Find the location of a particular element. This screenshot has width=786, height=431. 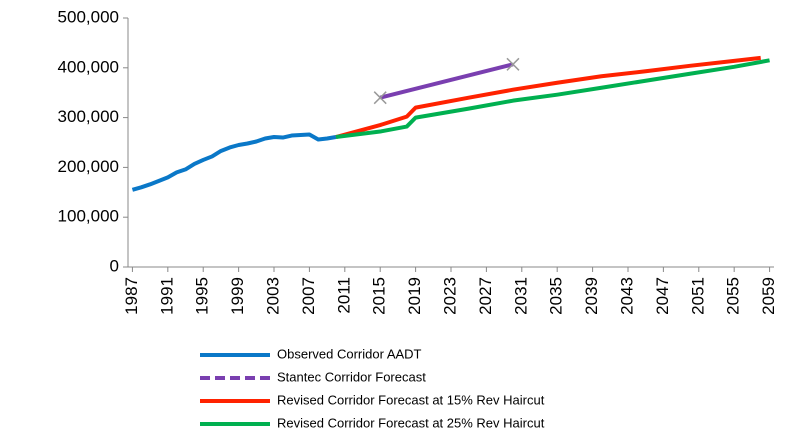

x-tick-label: 2043 is located at coordinates (626, 296).